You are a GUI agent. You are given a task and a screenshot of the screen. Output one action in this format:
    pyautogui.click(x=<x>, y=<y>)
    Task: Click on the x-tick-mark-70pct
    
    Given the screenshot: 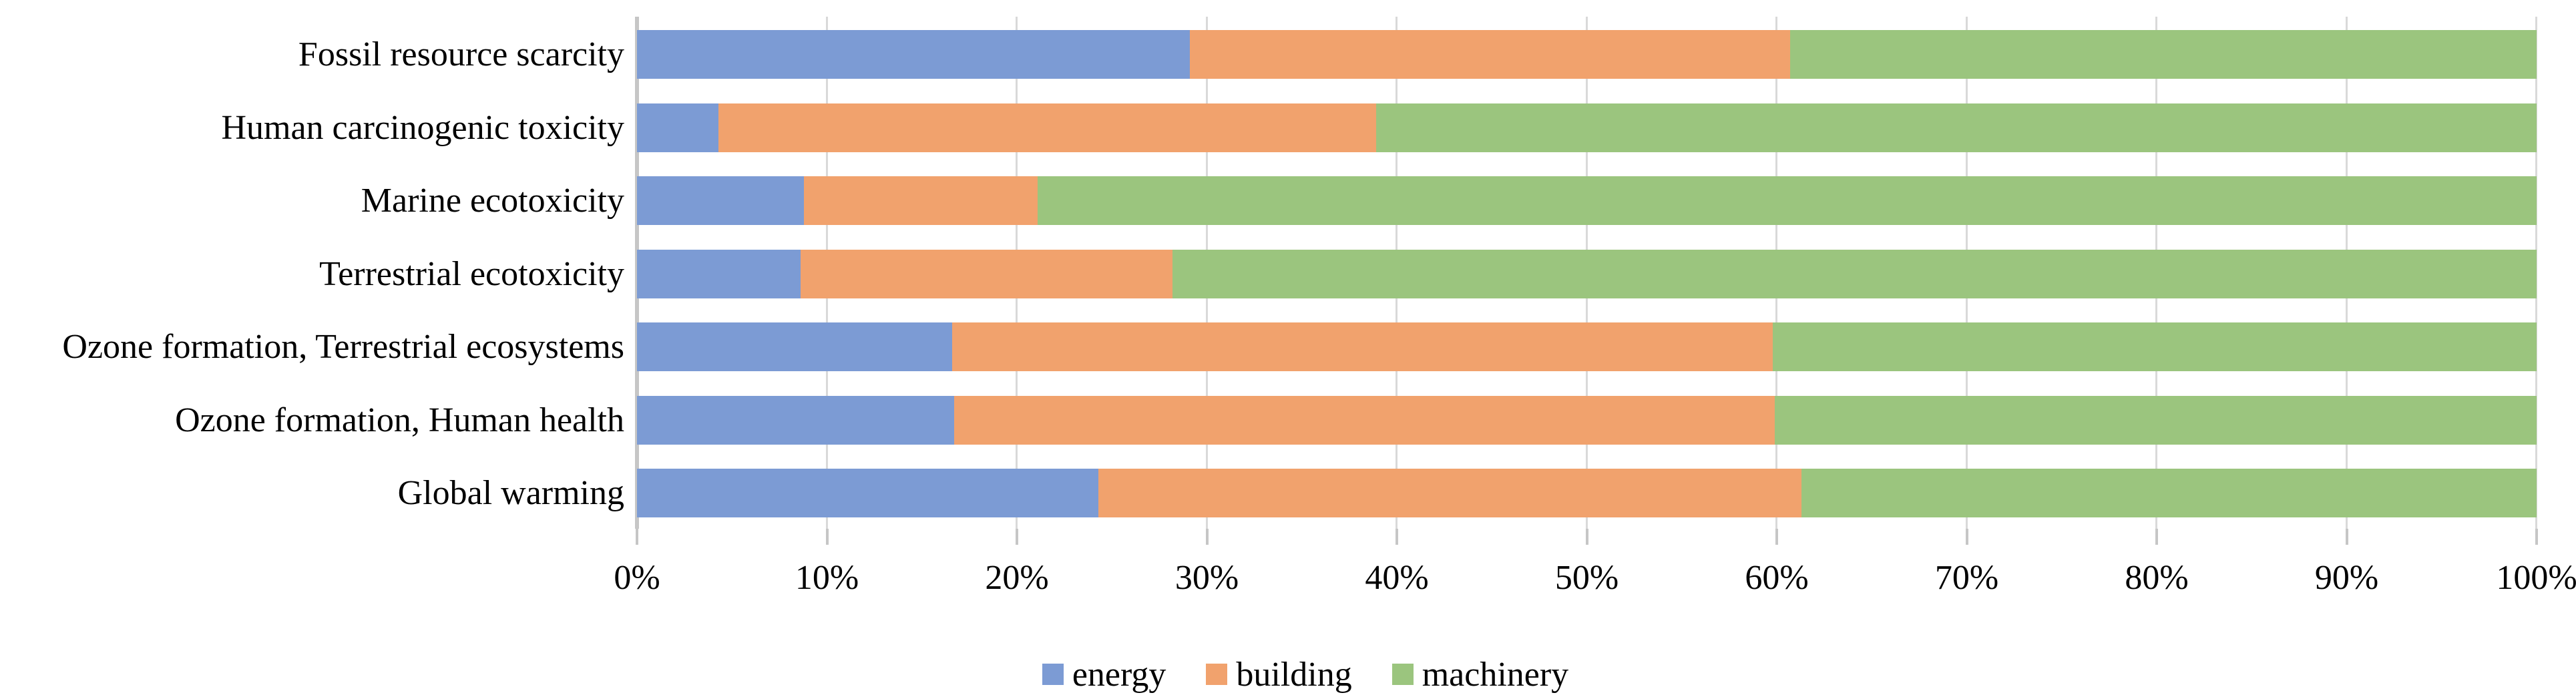 What is the action you would take?
    pyautogui.click(x=1967, y=537)
    